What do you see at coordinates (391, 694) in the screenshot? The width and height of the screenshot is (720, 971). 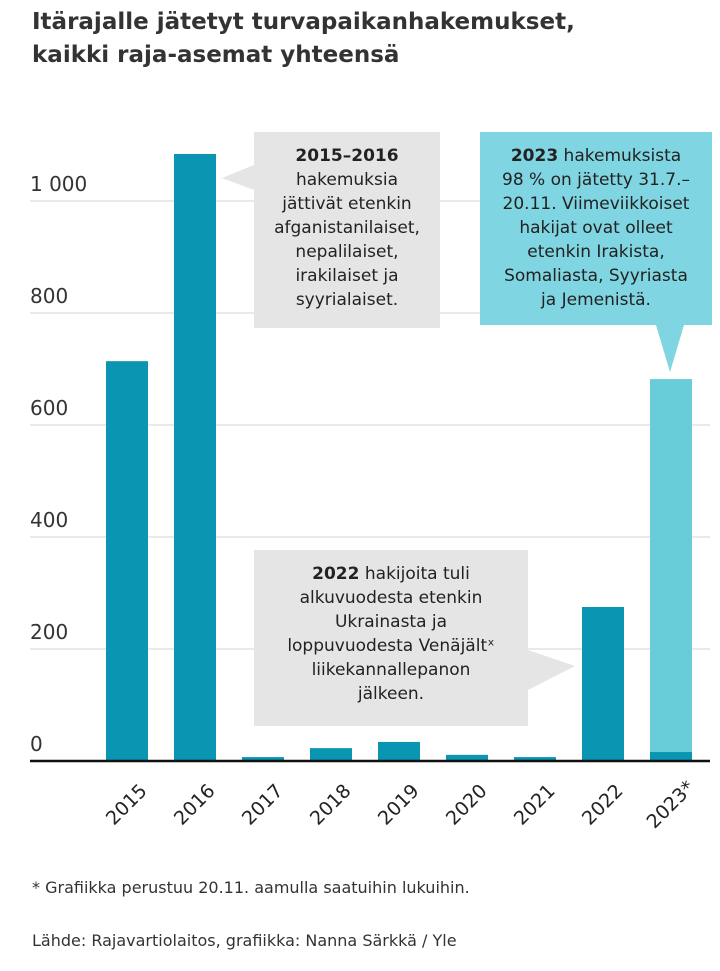 I see `annotation-line: jälkeen.` at bounding box center [391, 694].